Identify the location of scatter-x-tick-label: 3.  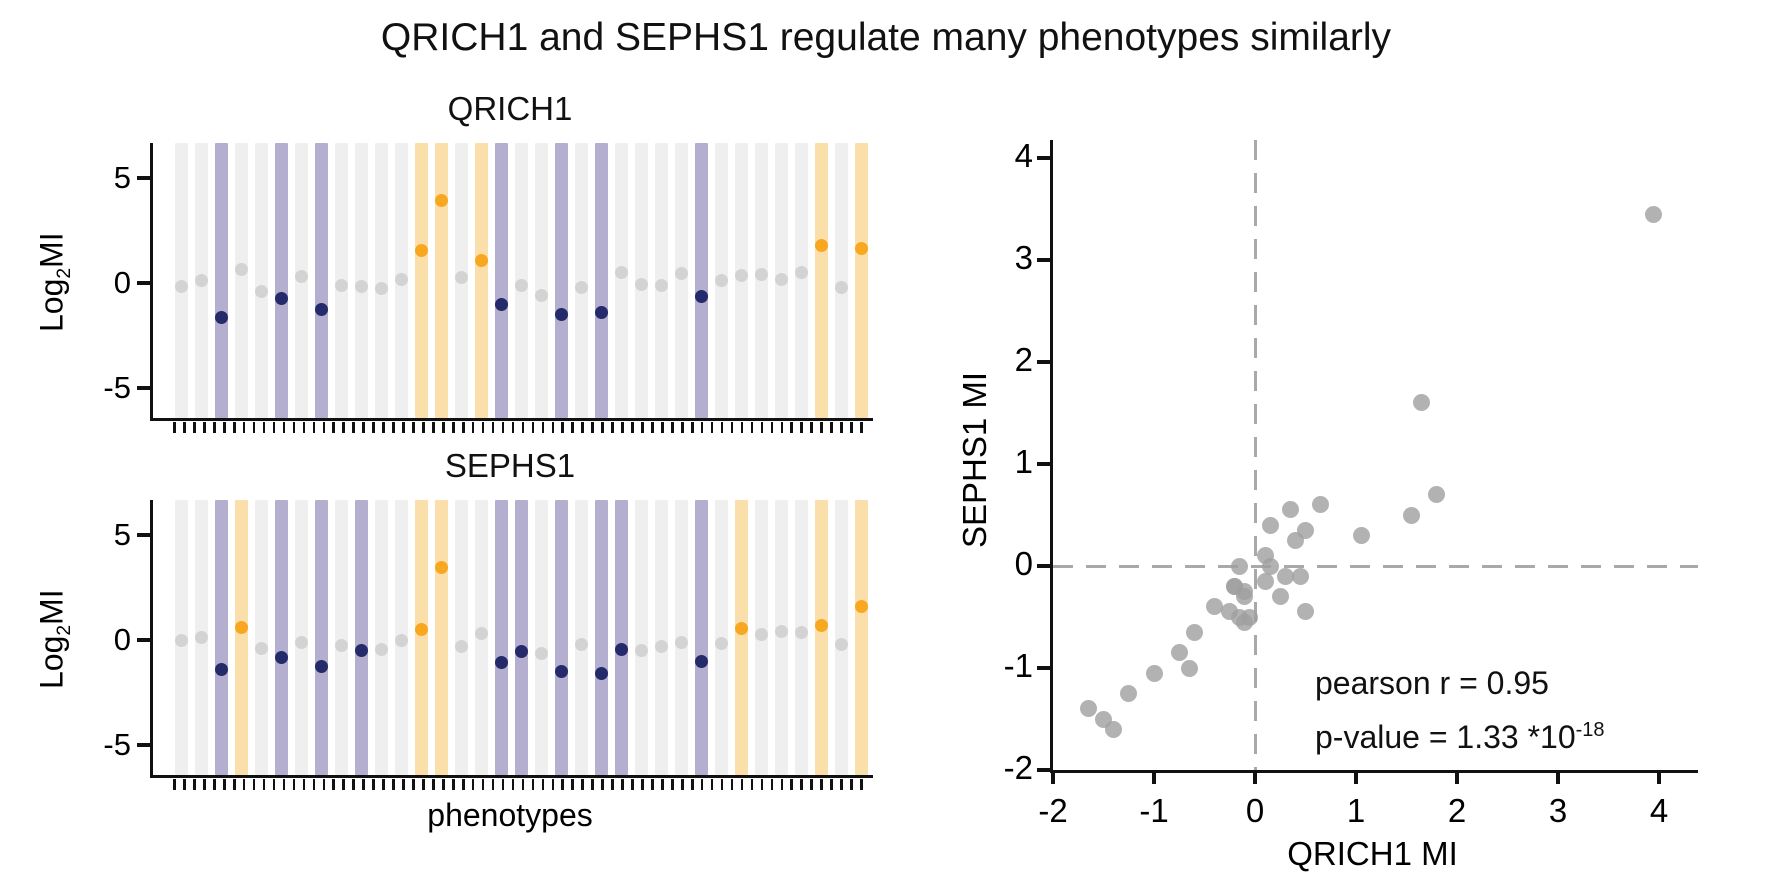
(1558, 810).